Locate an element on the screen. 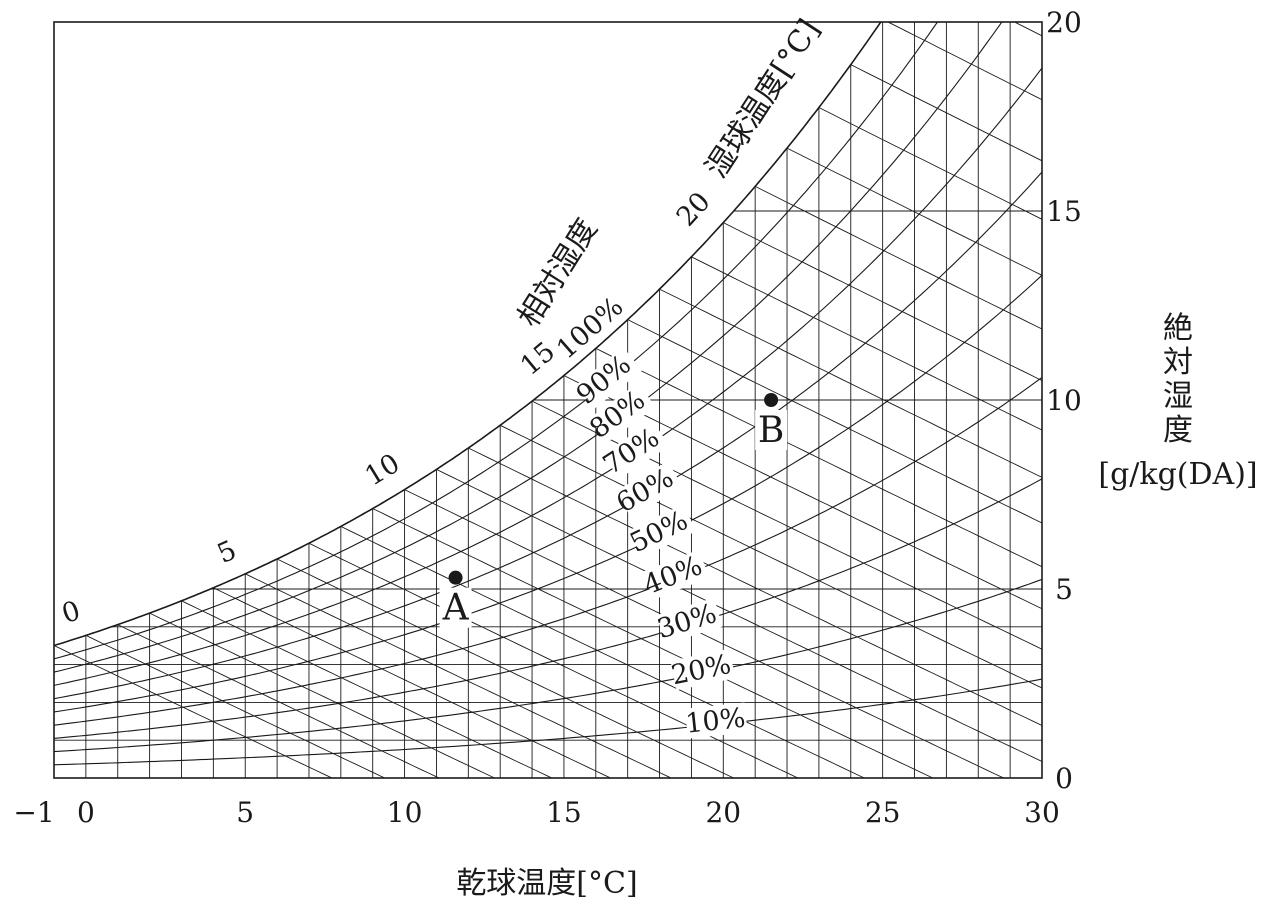 This screenshot has height=903, width=1280. x-tick-label: 10 is located at coordinates (405, 812).